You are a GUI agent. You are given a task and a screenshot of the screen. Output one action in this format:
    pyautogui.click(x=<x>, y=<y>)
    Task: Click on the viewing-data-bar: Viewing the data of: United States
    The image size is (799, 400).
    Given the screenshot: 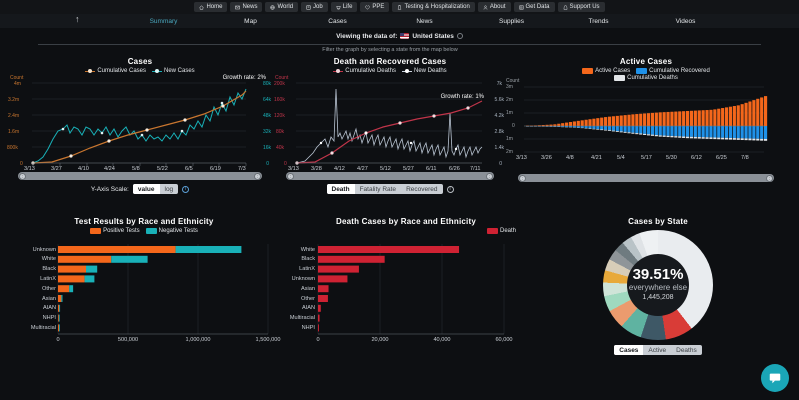 What is the action you would take?
    pyautogui.click(x=399, y=36)
    